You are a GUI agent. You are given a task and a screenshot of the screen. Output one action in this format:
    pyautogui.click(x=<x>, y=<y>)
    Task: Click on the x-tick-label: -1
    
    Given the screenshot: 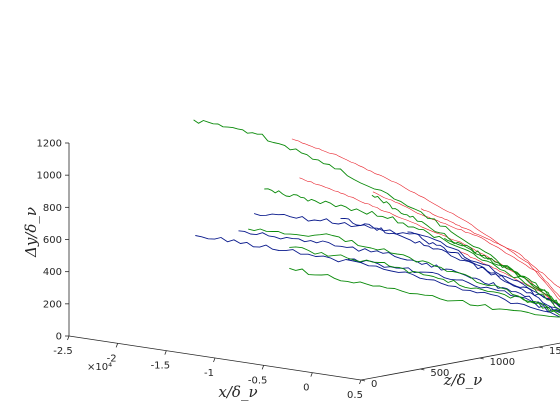 What is the action you would take?
    pyautogui.click(x=209, y=373)
    